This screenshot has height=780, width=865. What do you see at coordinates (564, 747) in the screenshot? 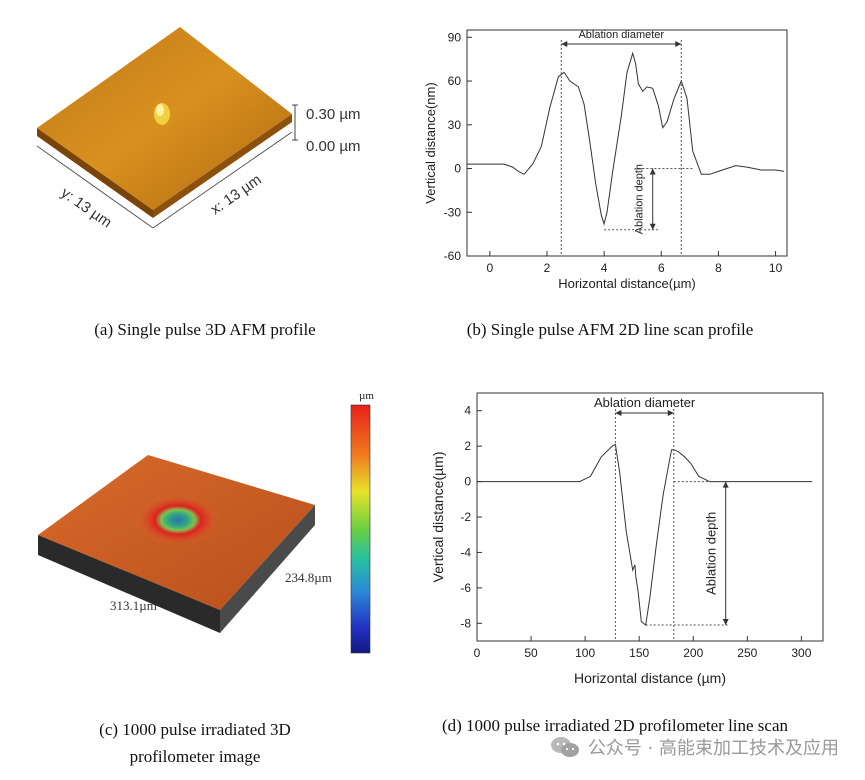
I see `wechat-icon` at bounding box center [564, 747].